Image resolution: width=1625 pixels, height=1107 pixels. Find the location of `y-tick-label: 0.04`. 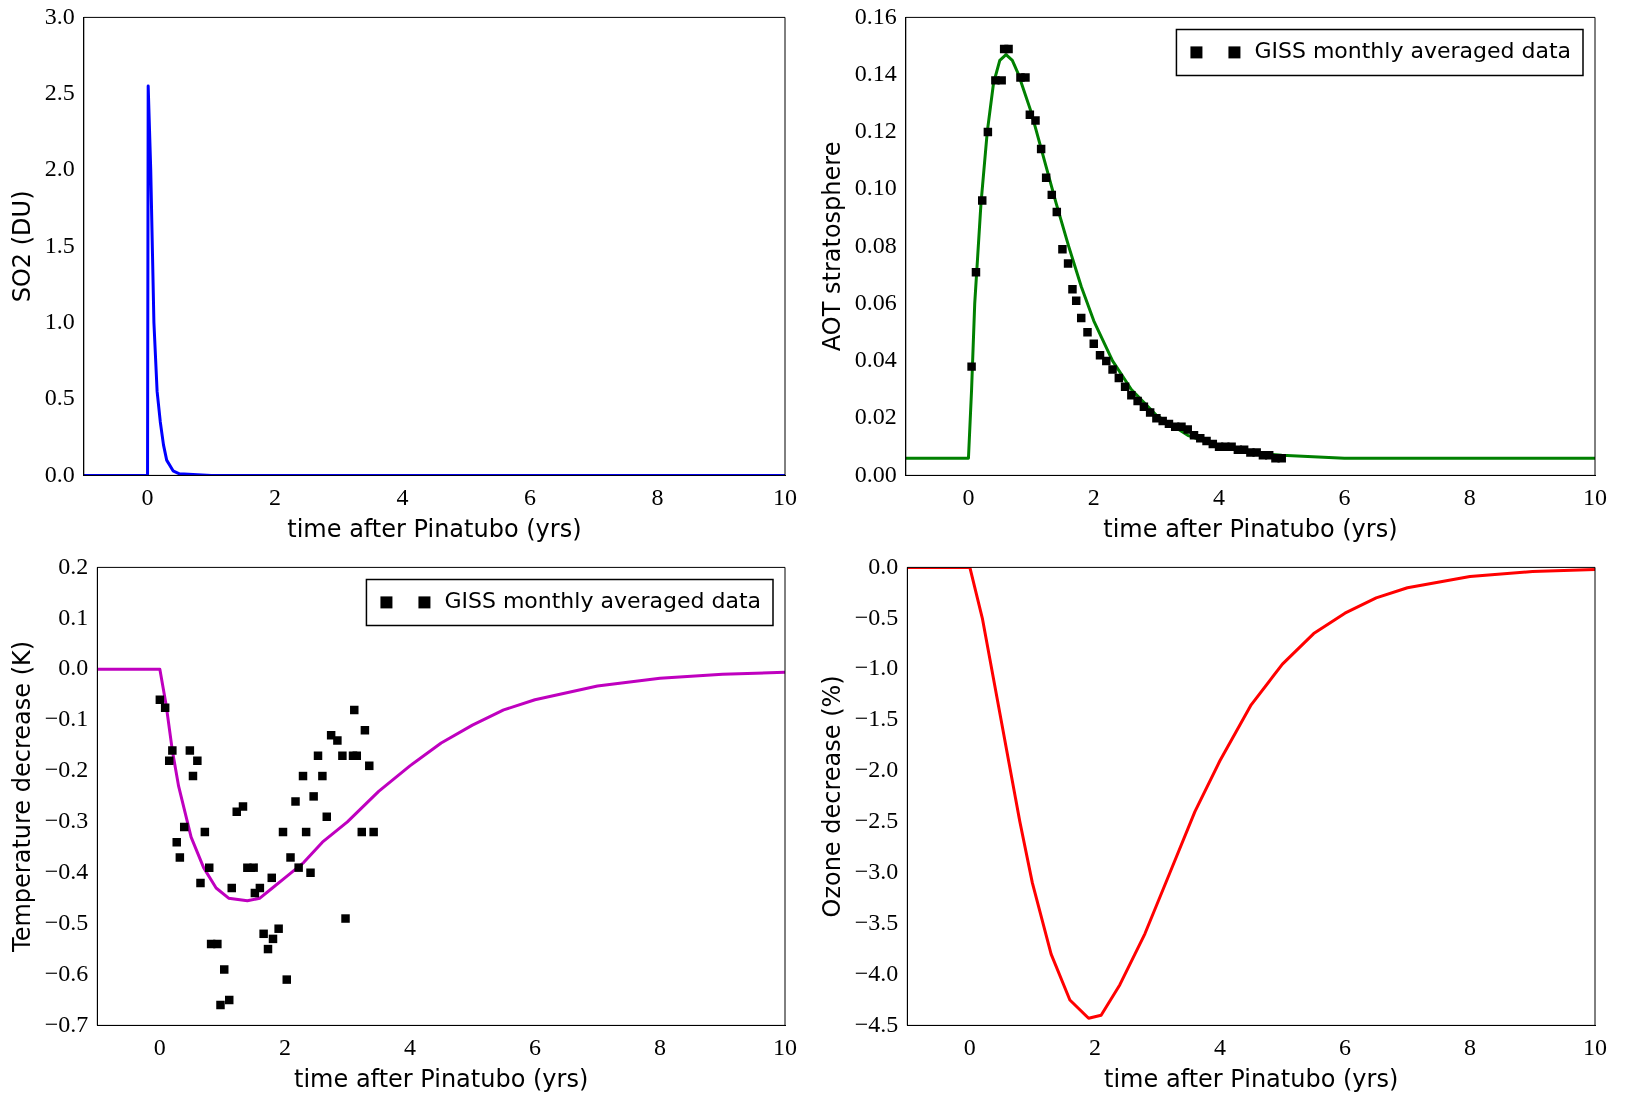

y-tick-label: 0.04 is located at coordinates (875, 359).